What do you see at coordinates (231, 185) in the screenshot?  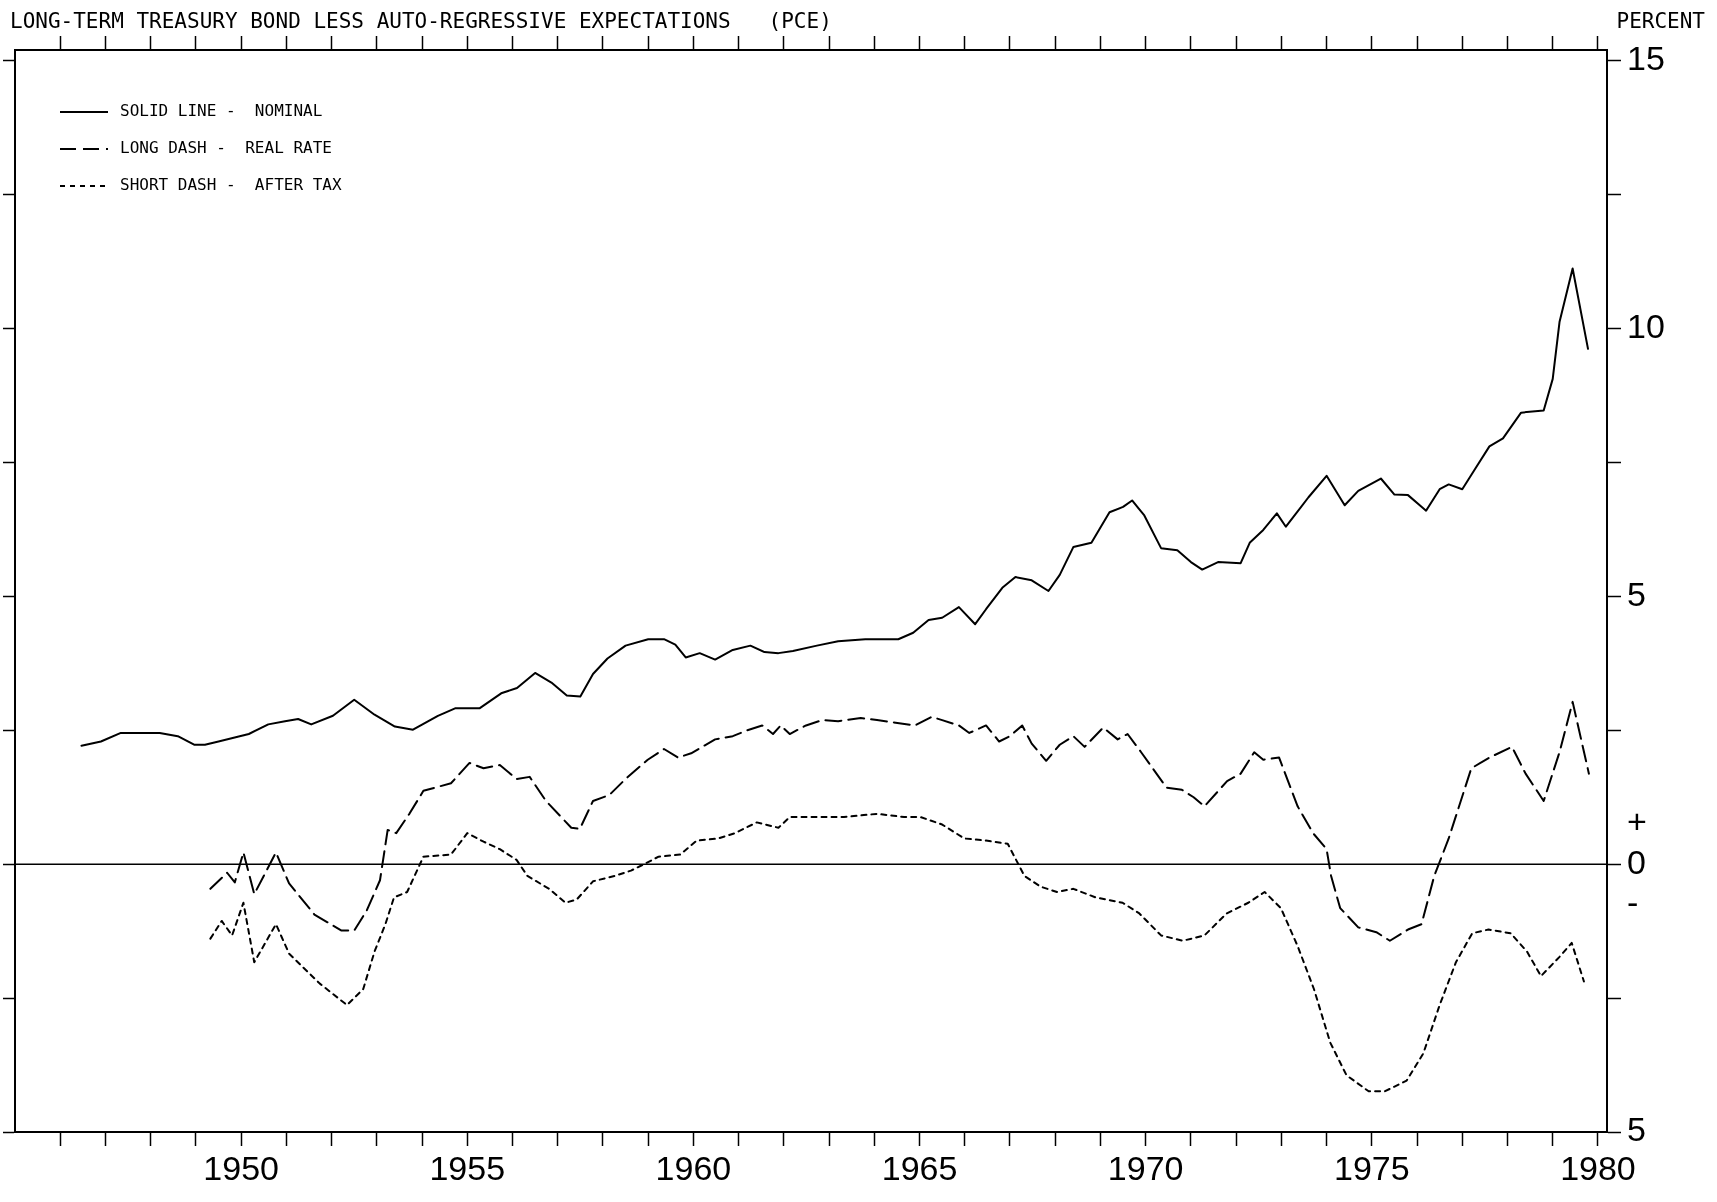 I see `legend-label: SHORT DASH - AFTER TAX` at bounding box center [231, 185].